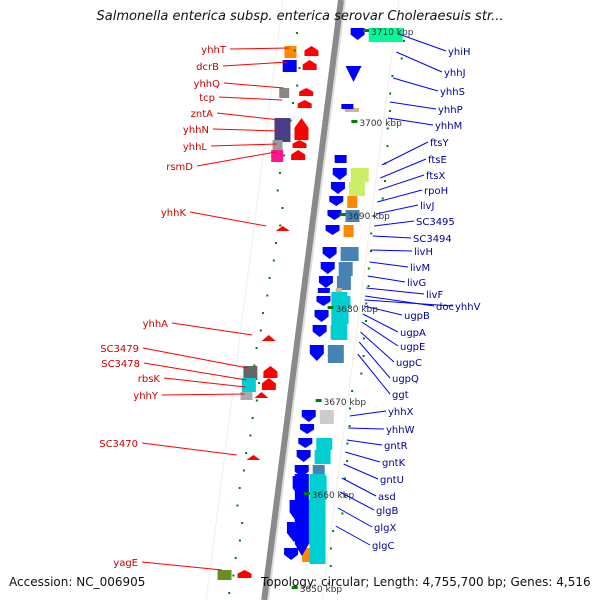 The width and height of the screenshot is (600, 600). I want to click on gene-label-yhhj: yhhJ, so click(455, 73).